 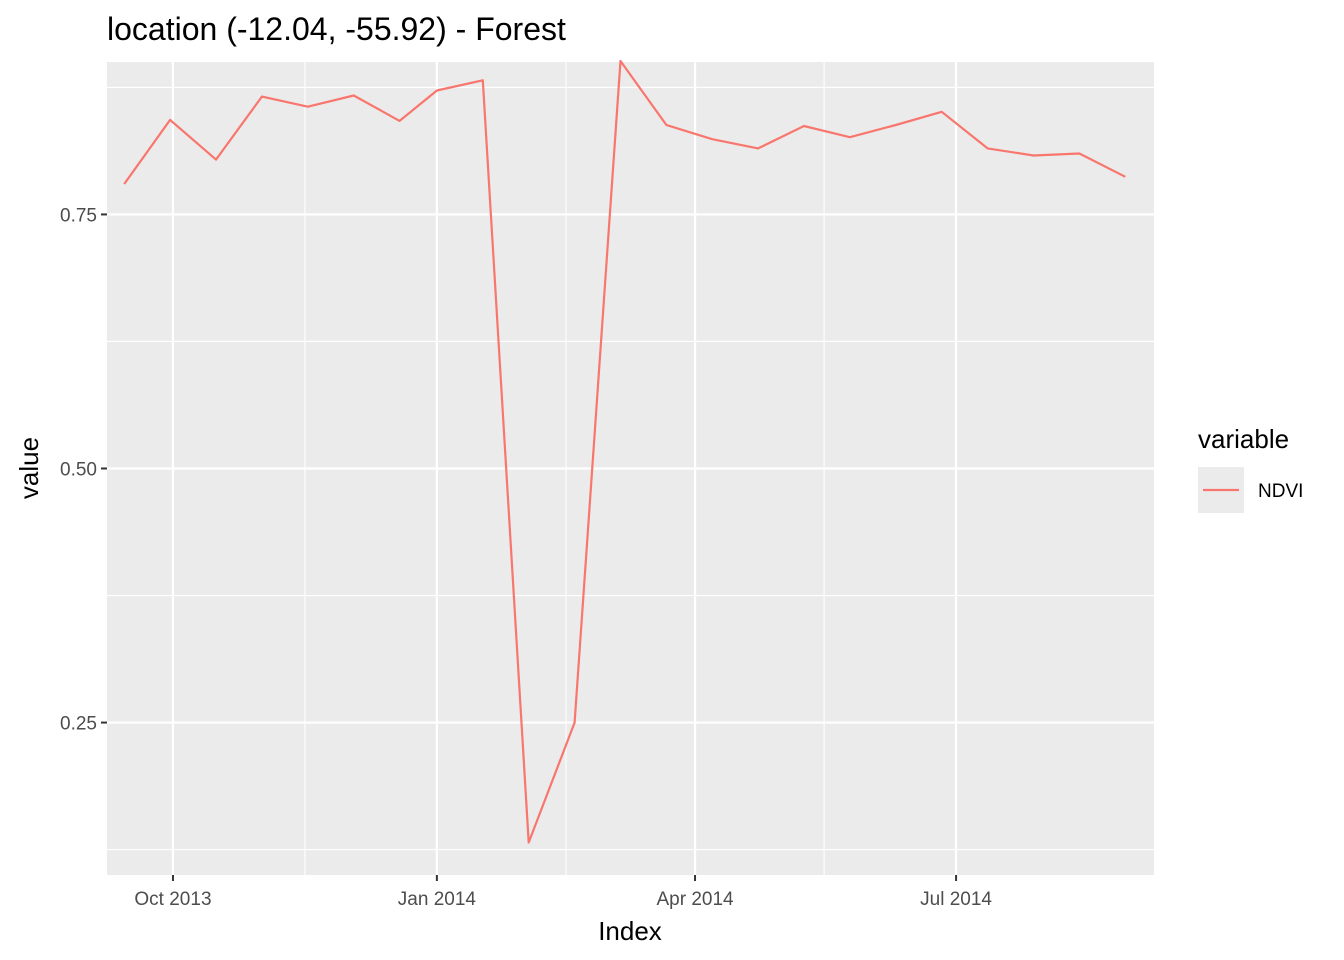 What do you see at coordinates (695, 899) in the screenshot?
I see `x-tick-label: Apr 2014` at bounding box center [695, 899].